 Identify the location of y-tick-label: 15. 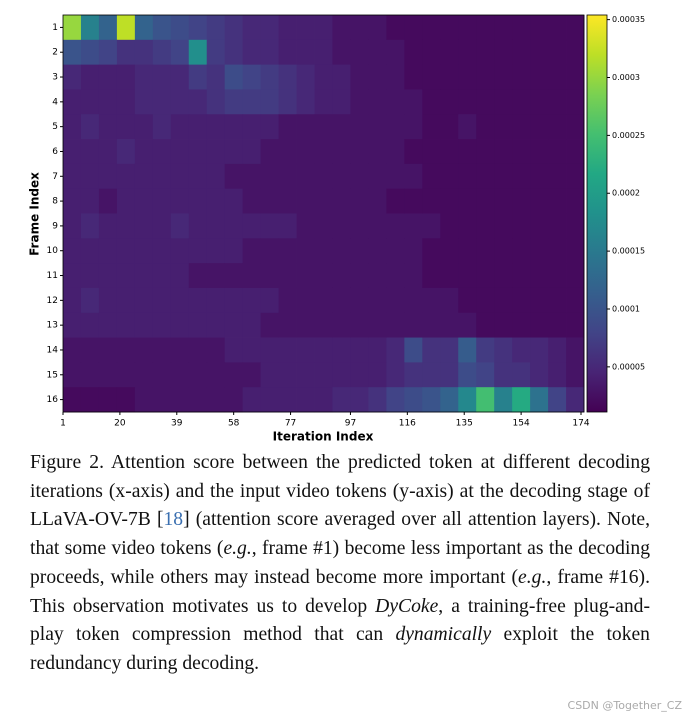
(52, 375).